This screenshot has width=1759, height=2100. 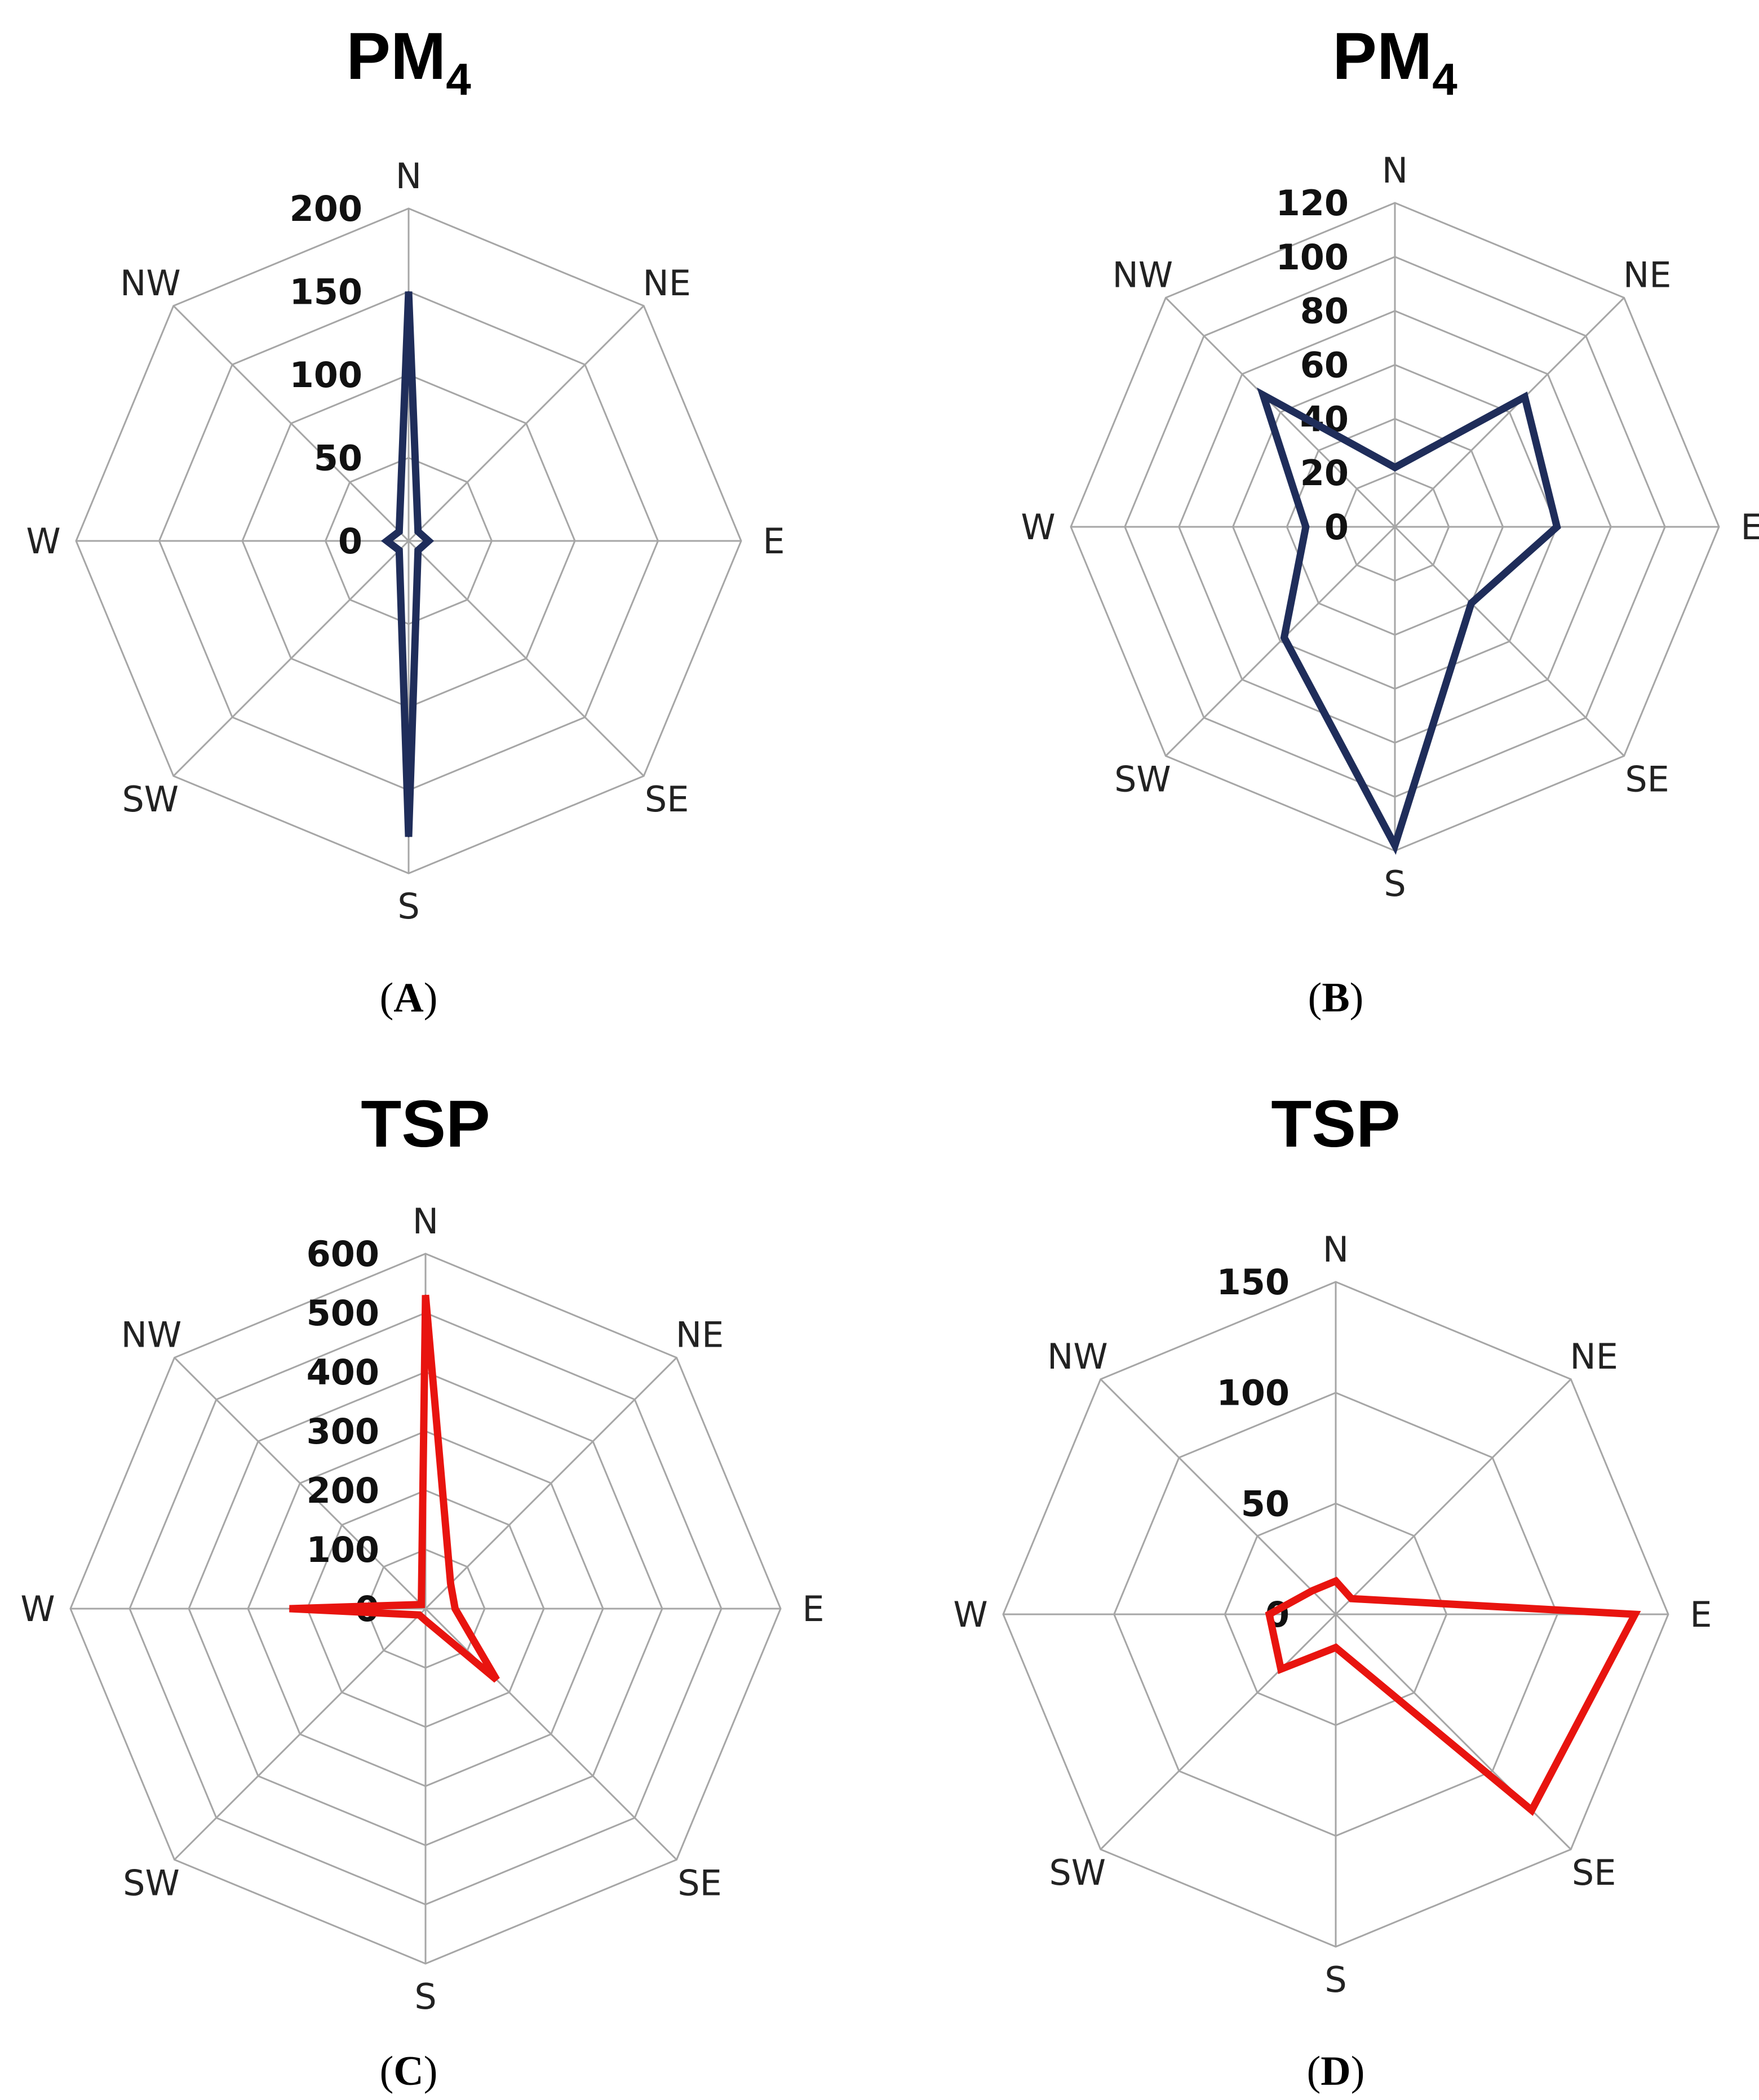 I want to click on chart-title-d: TSP, so click(x=1336, y=1124).